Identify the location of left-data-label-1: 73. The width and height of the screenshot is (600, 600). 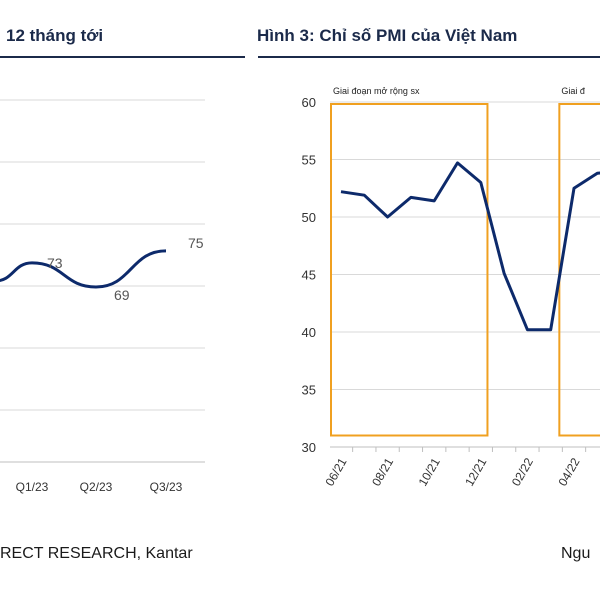
(55, 263).